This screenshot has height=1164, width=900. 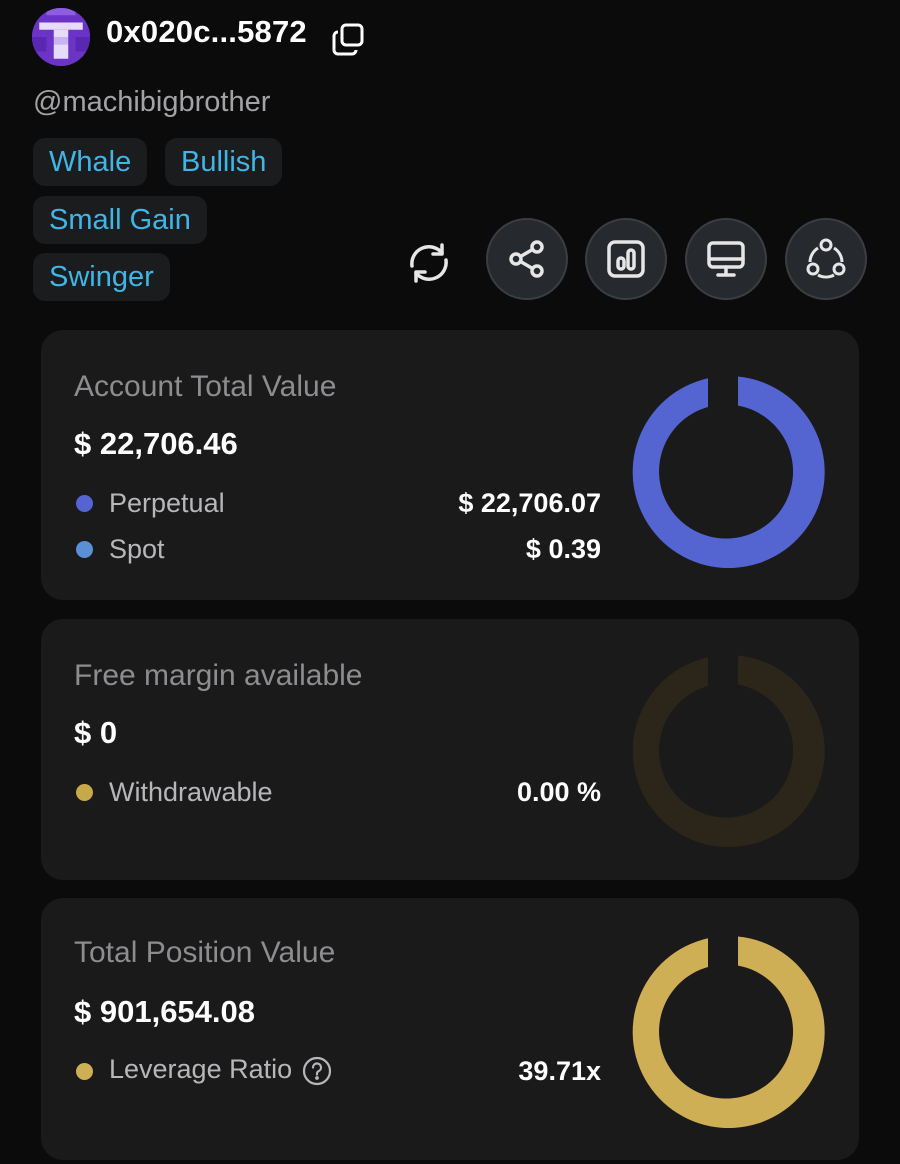 I want to click on share-button, so click(x=527, y=259).